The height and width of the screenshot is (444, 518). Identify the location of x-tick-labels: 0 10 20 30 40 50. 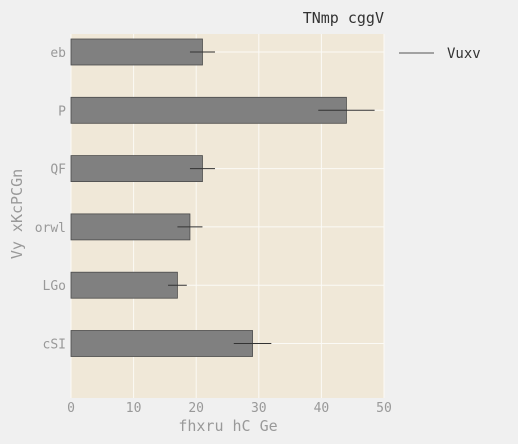
(229, 408).